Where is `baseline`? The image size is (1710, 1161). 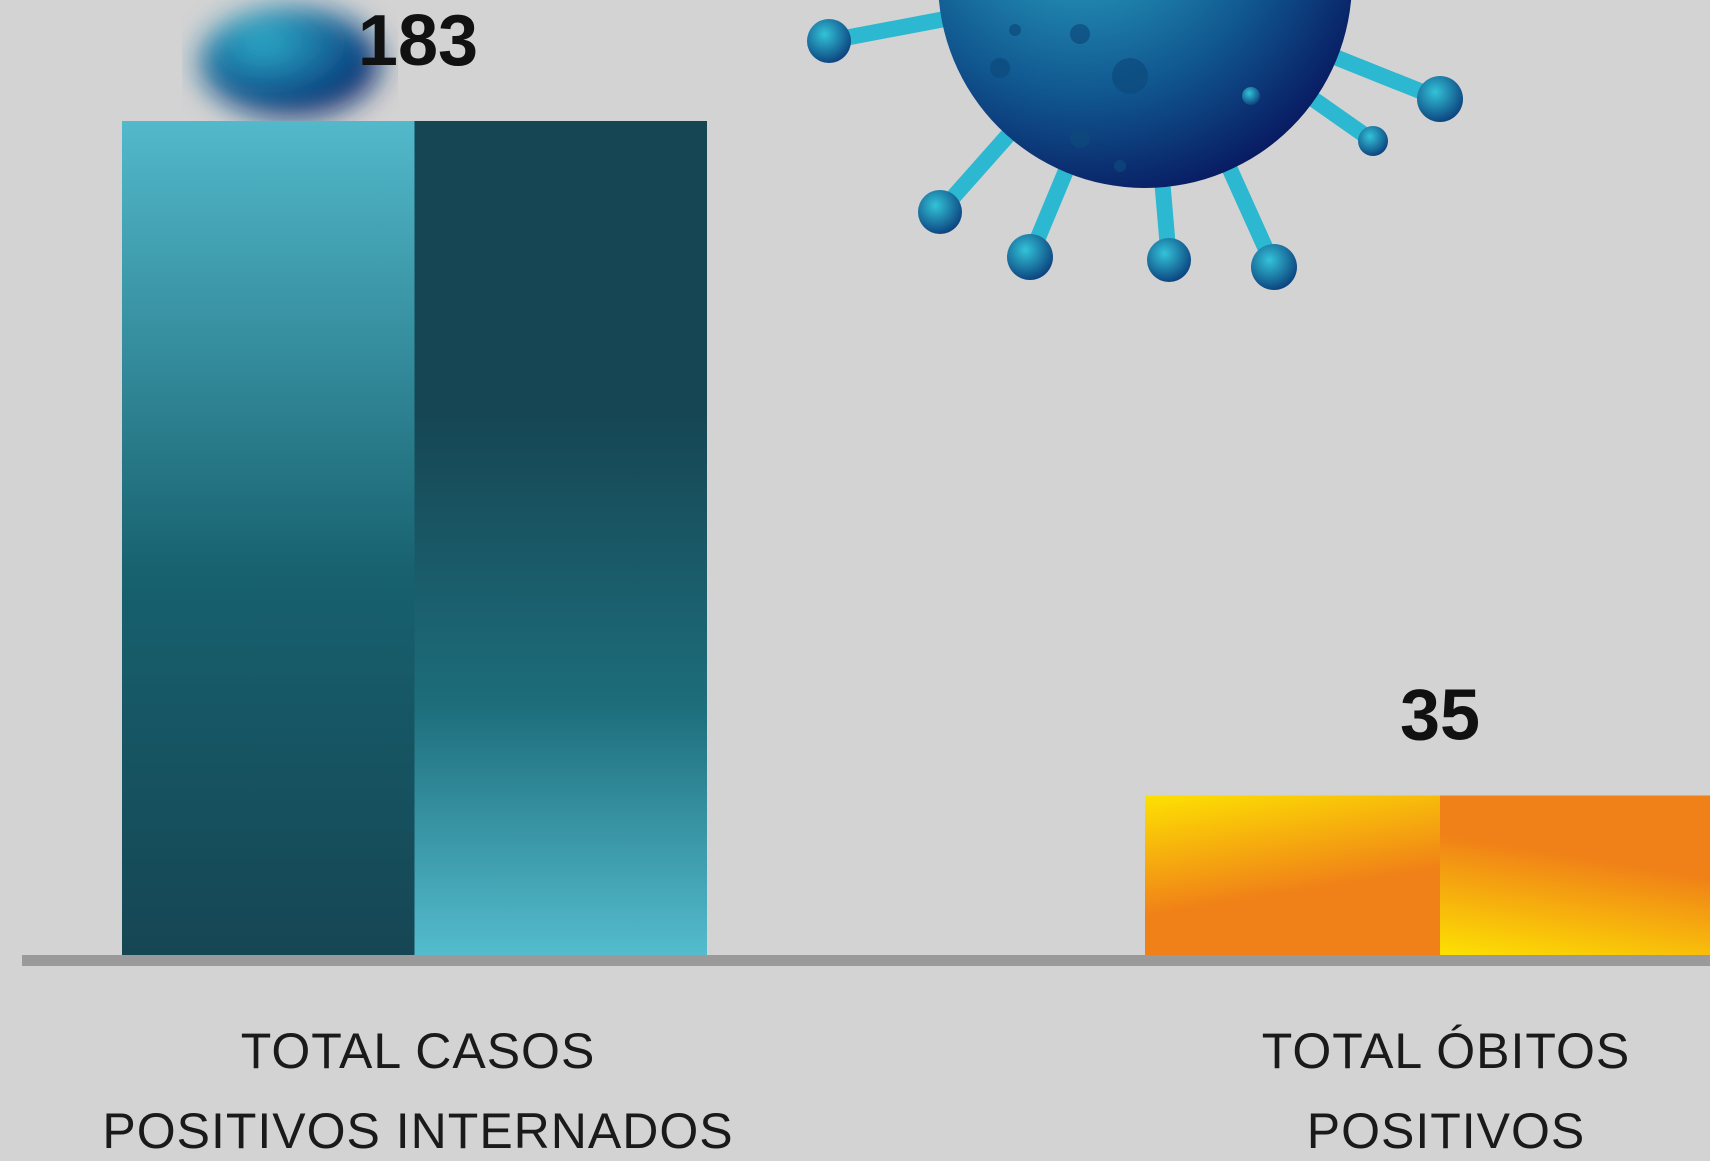 baseline is located at coordinates (866, 960).